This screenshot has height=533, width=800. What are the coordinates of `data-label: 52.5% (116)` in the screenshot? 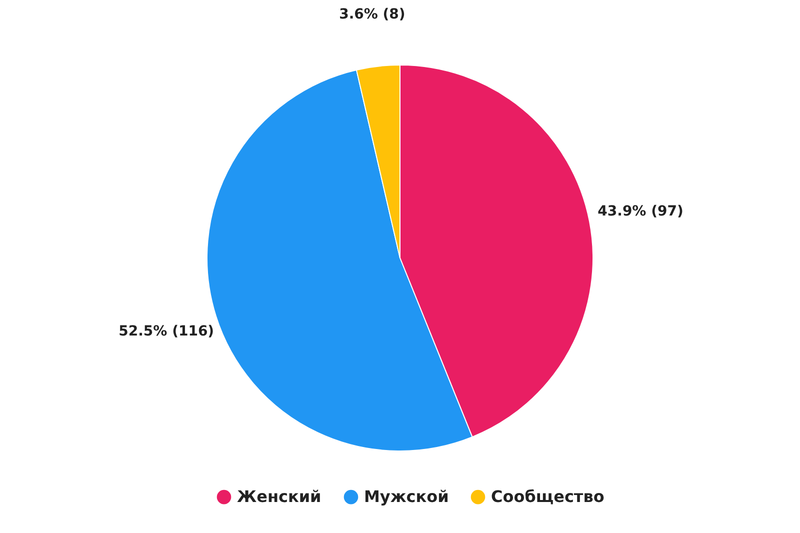 It's located at (166, 332).